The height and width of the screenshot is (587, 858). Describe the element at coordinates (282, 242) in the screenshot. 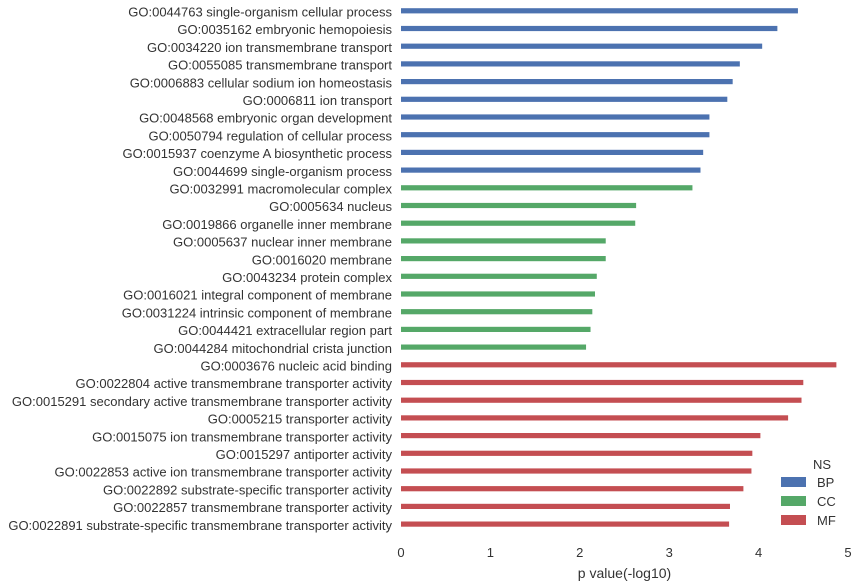

I see `category-label: GO:0005637 nuclear inner membrane` at that location.